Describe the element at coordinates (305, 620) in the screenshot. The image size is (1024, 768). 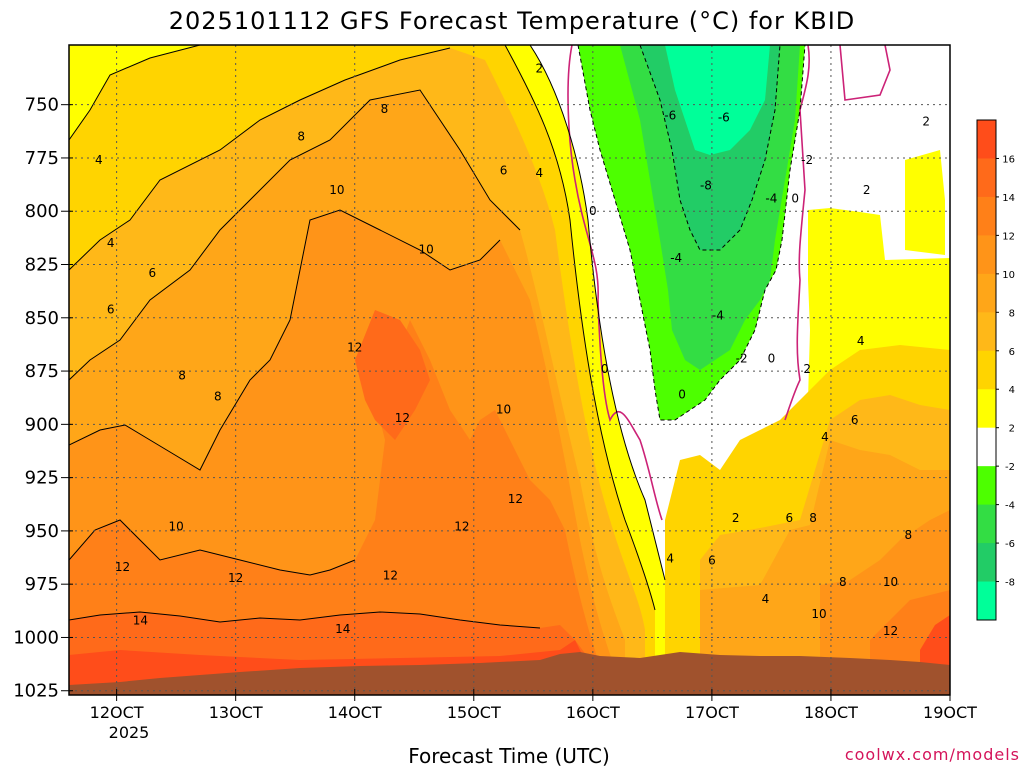
I see `isotherm-14-west` at that location.